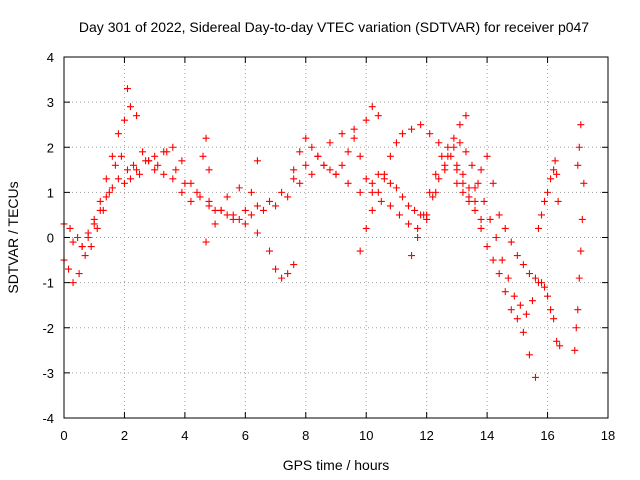  What do you see at coordinates (48, 283) in the screenshot?
I see `y-tick-label: -1` at bounding box center [48, 283].